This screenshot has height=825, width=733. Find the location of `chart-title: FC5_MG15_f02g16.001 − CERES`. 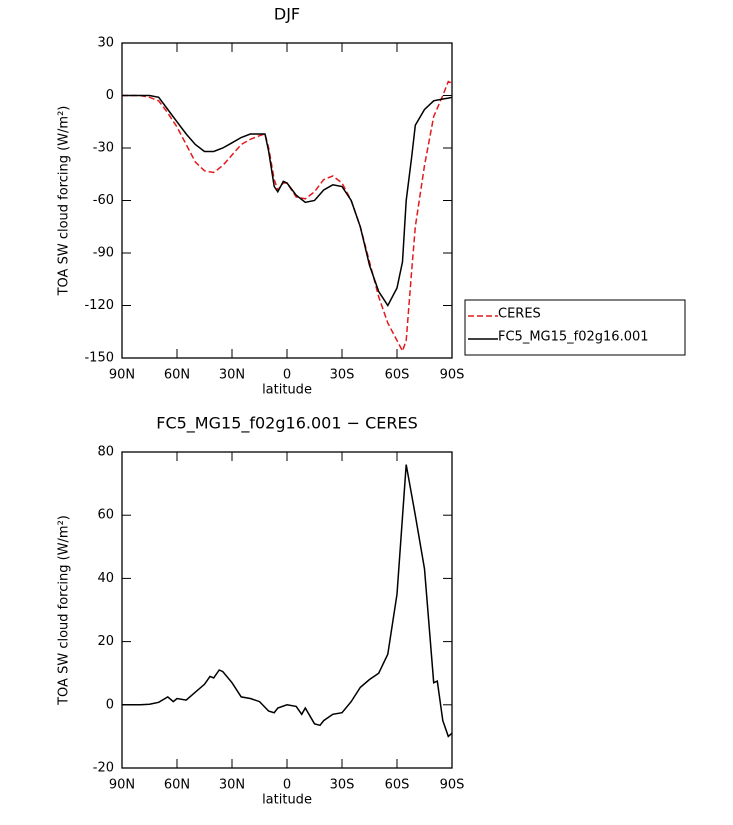

chart-title: FC5_MG15_f02g16.001 − CERES is located at coordinates (287, 424).